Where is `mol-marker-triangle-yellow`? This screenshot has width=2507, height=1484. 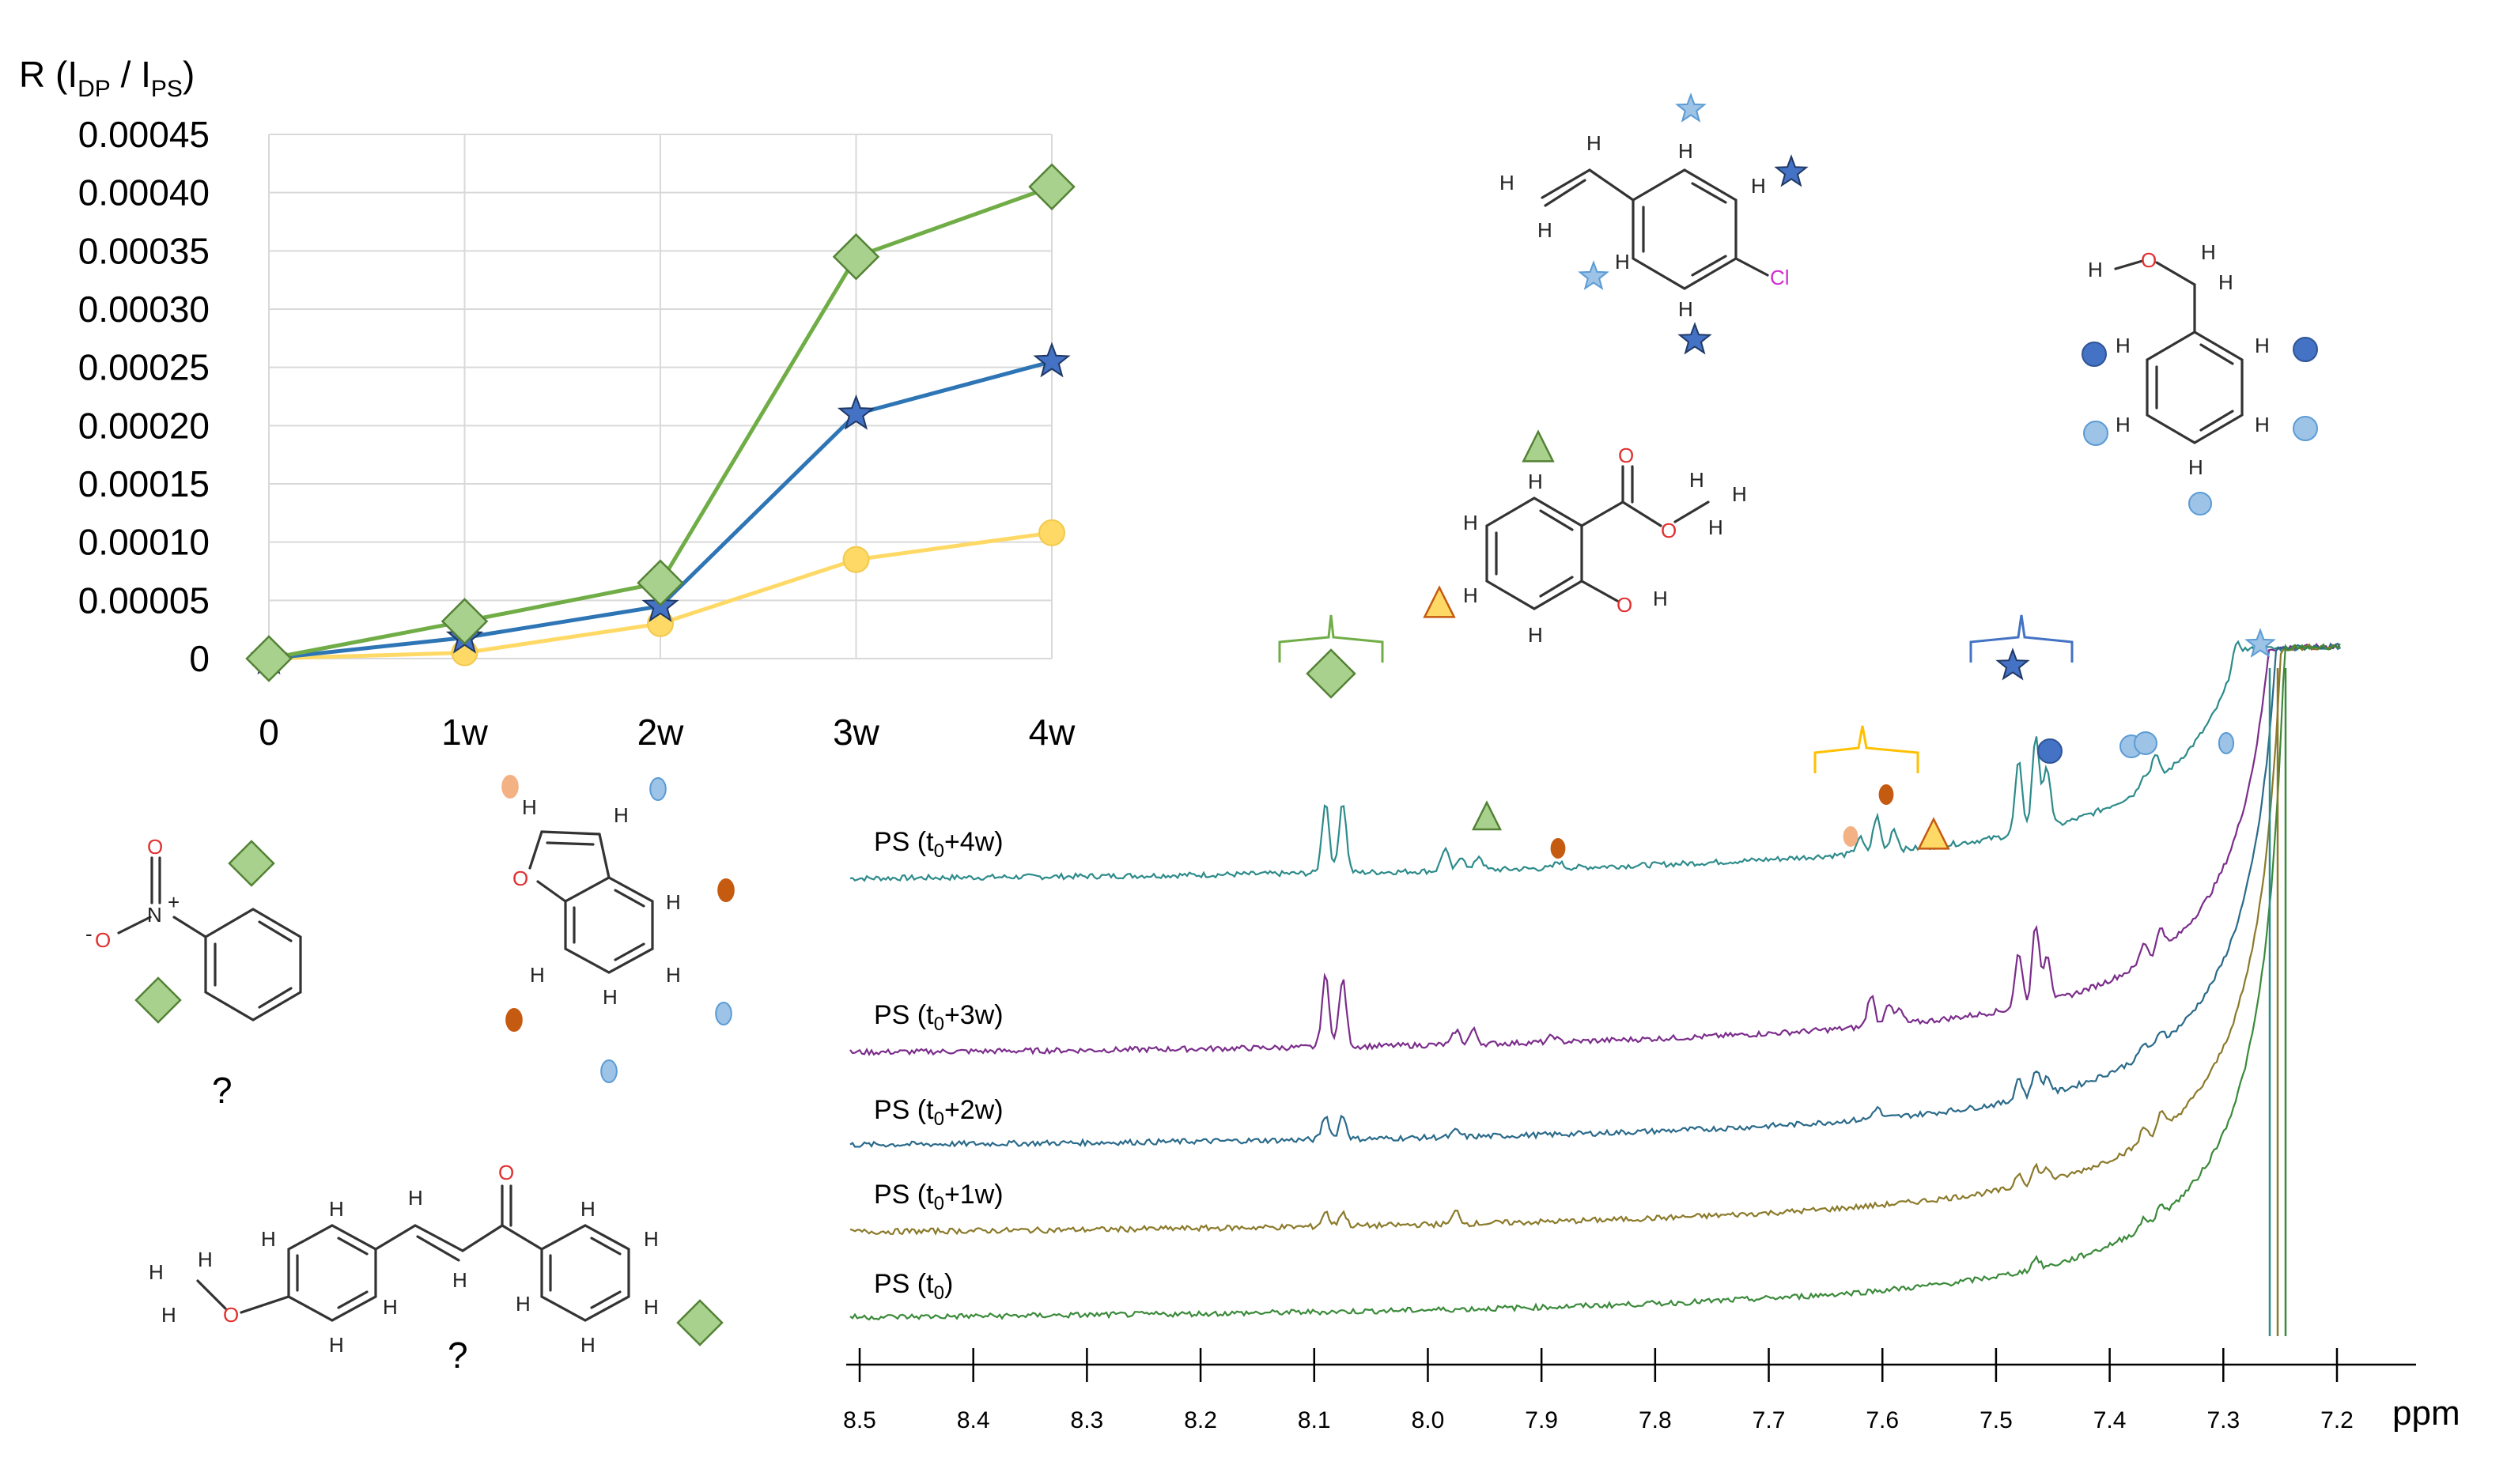
mol-marker-triangle-yellow is located at coordinates (1439, 601).